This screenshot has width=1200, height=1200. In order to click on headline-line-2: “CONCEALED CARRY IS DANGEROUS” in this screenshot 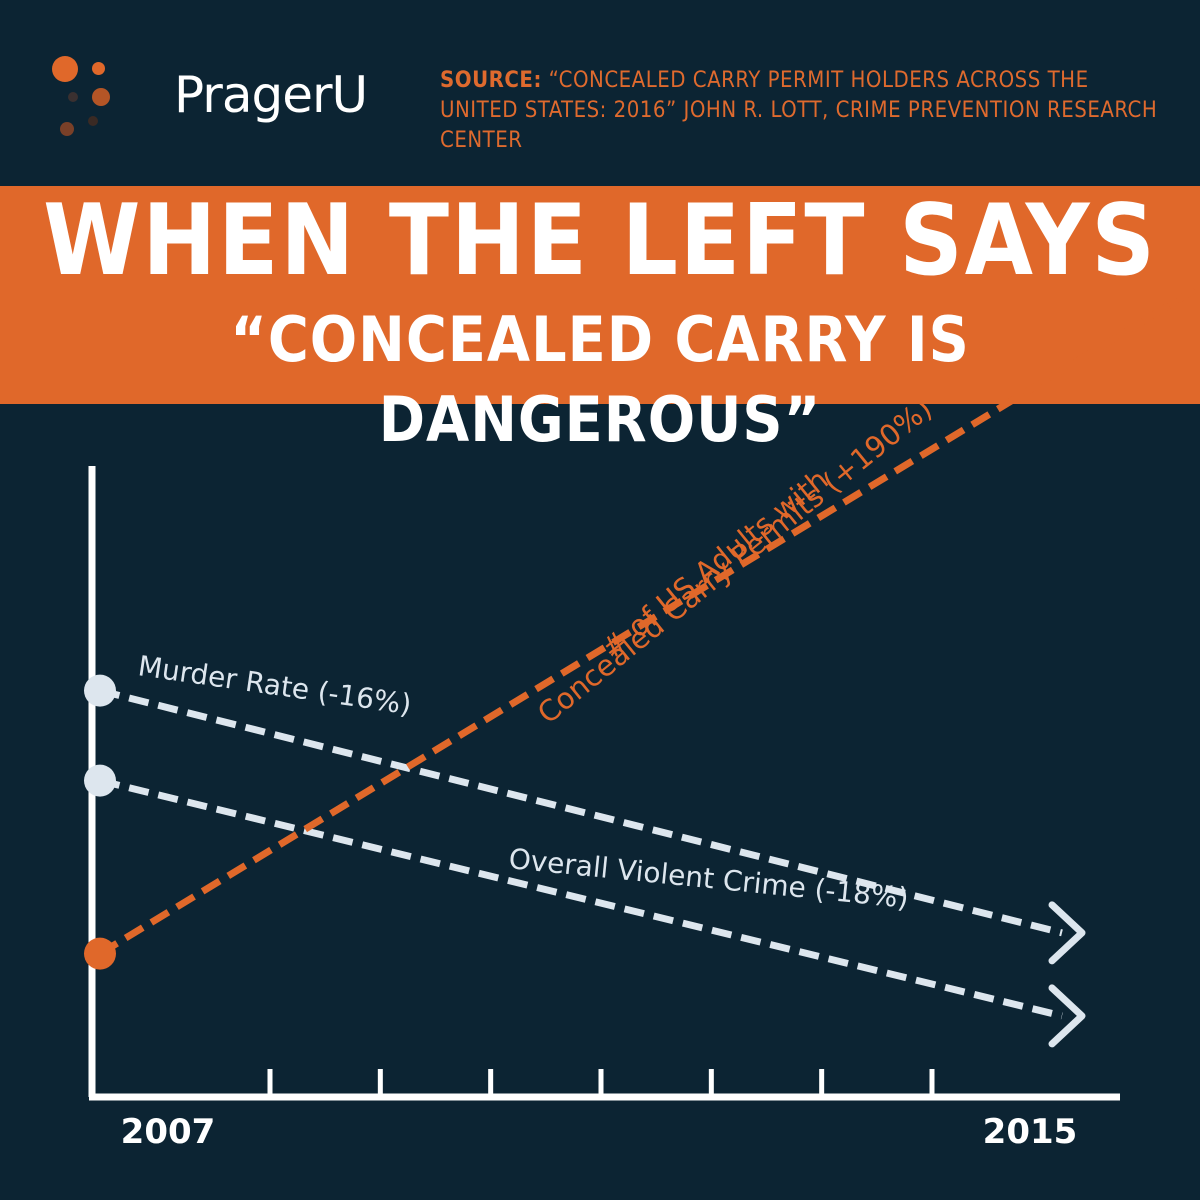, I will do `click(600, 379)`.